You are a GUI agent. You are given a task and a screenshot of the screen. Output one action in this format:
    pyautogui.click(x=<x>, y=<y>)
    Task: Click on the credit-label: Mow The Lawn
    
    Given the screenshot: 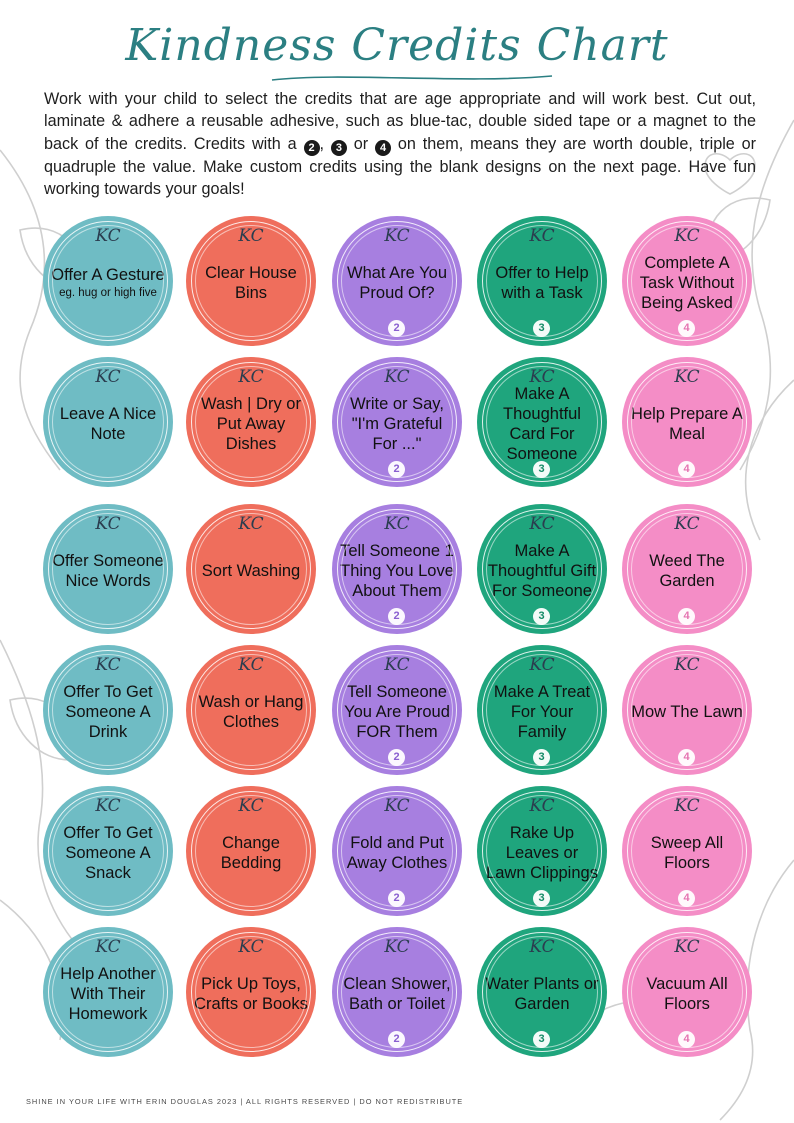 What is the action you would take?
    pyautogui.click(x=687, y=712)
    